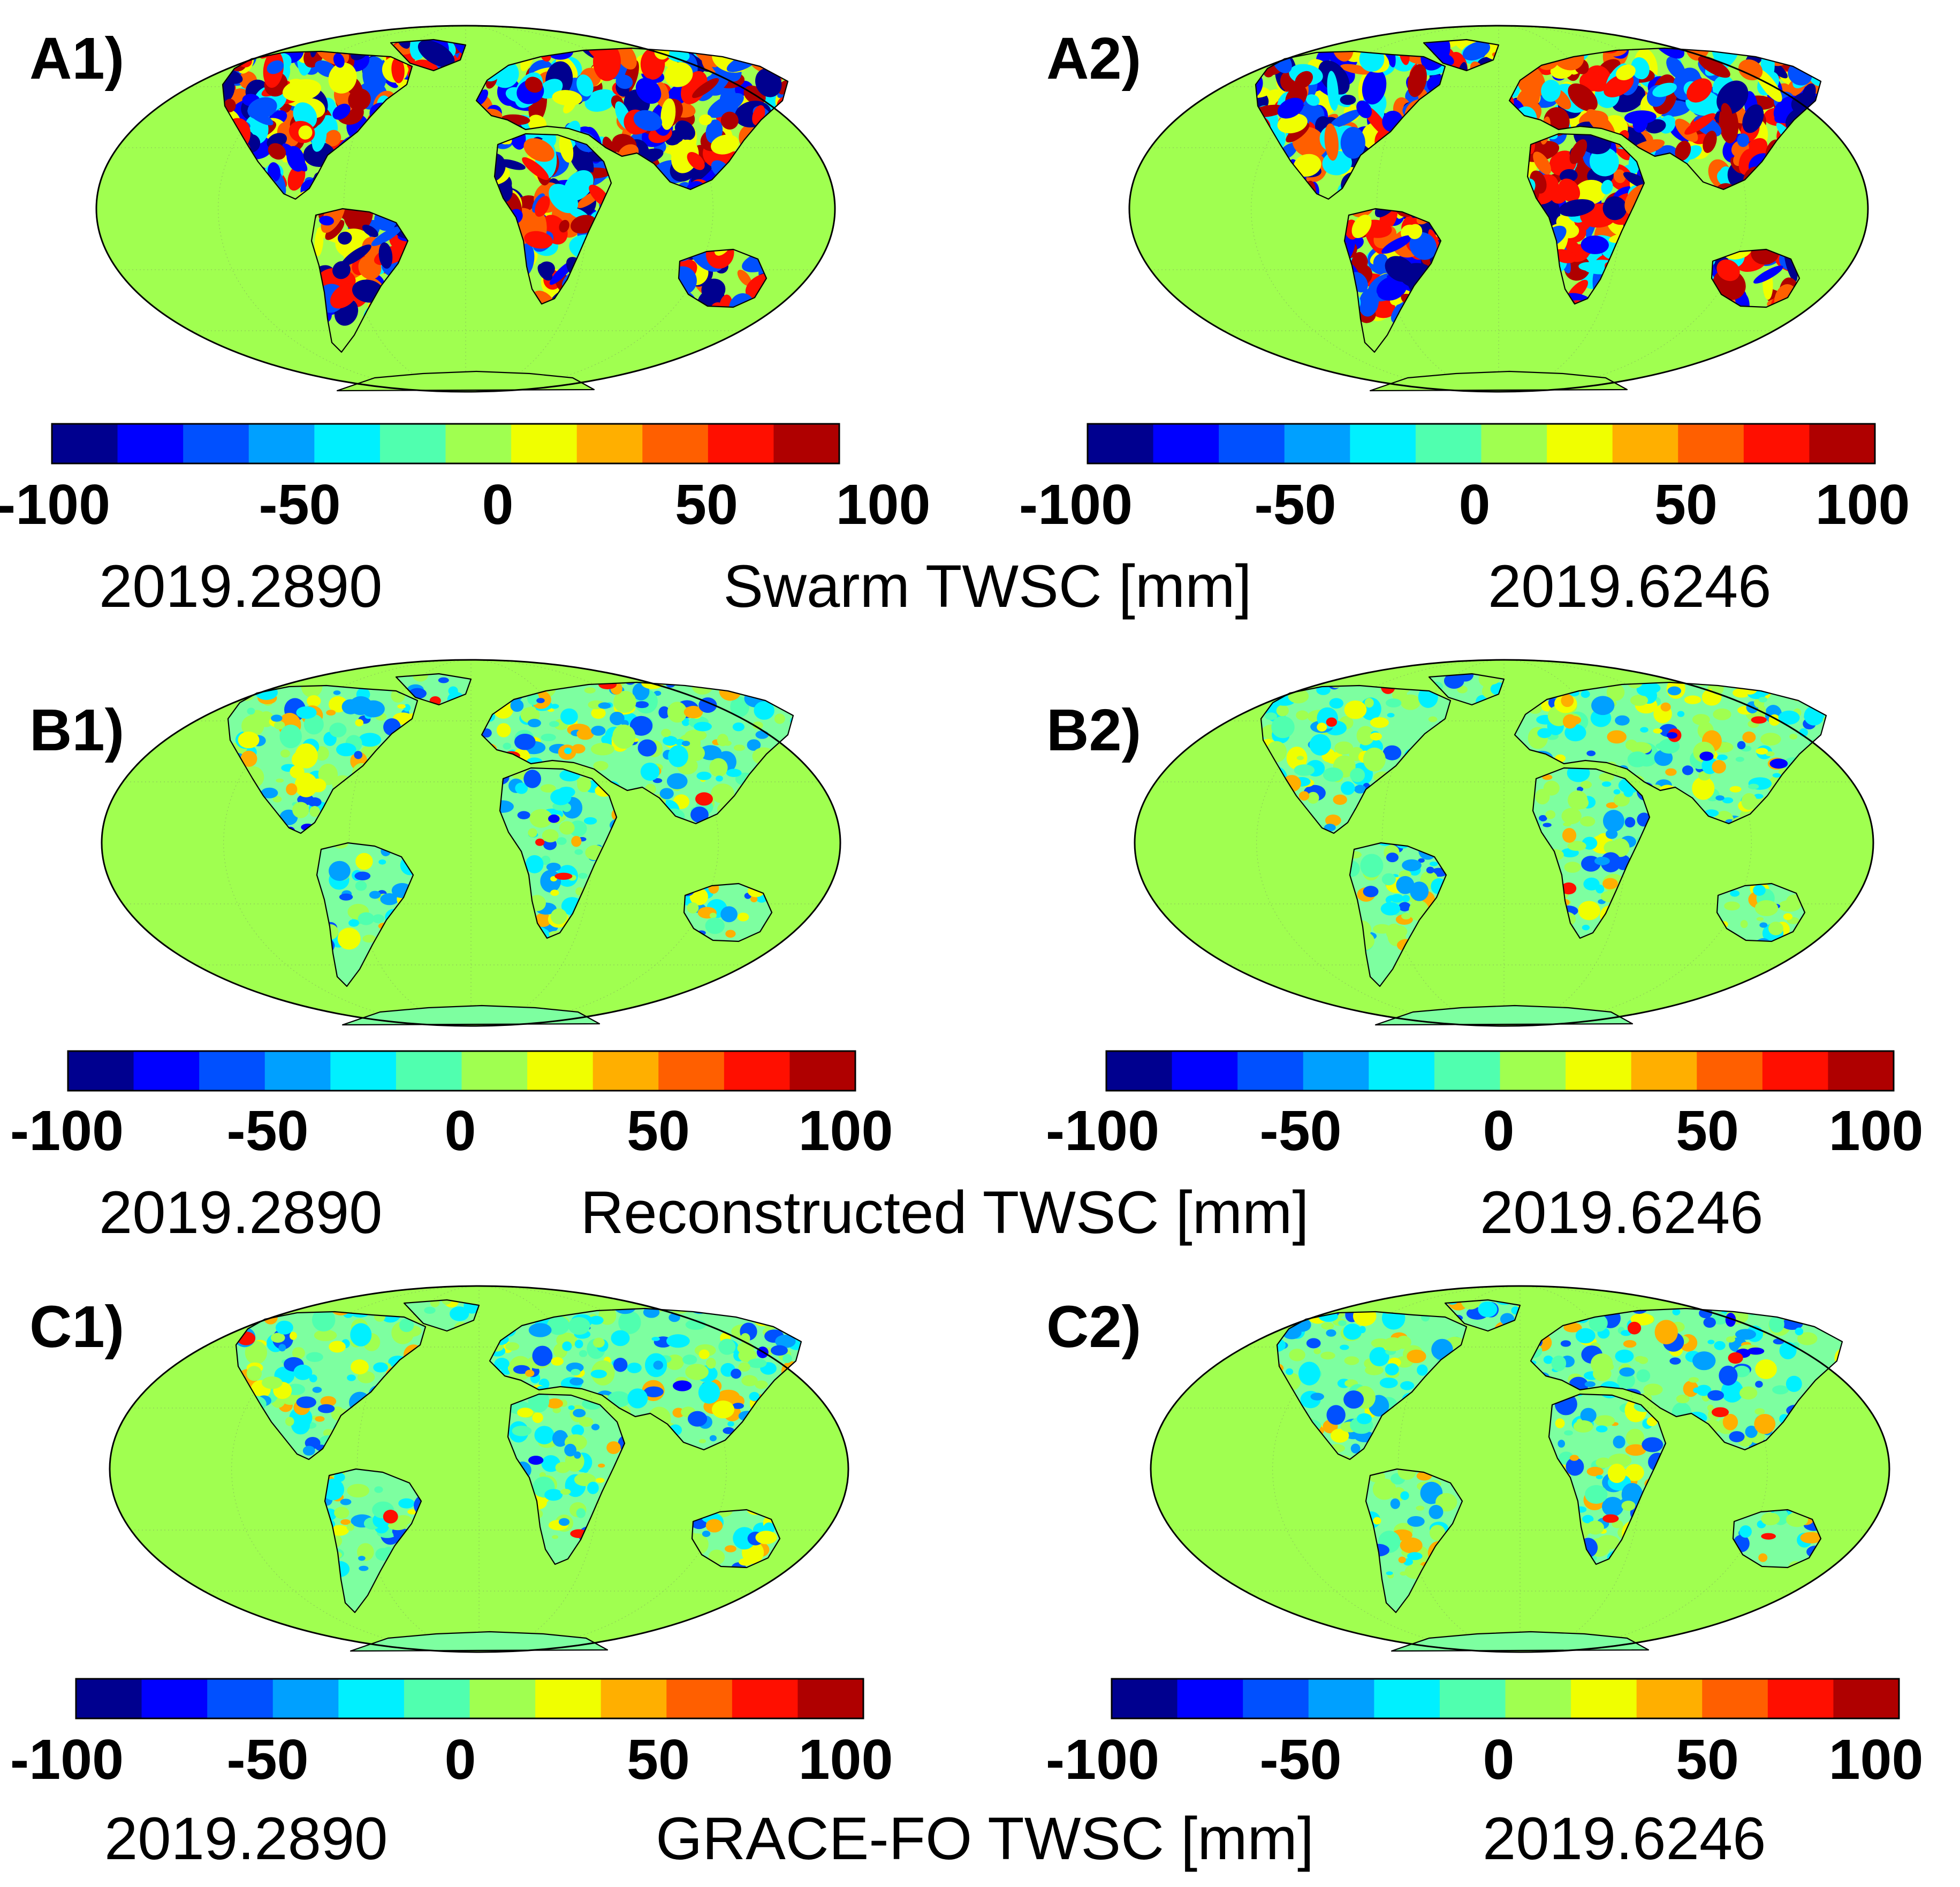 Image resolution: width=1960 pixels, height=1887 pixels. Describe the element at coordinates (945, 1212) in the screenshot. I see `row-title-b: Reconstructed TWSC [mm]` at that location.